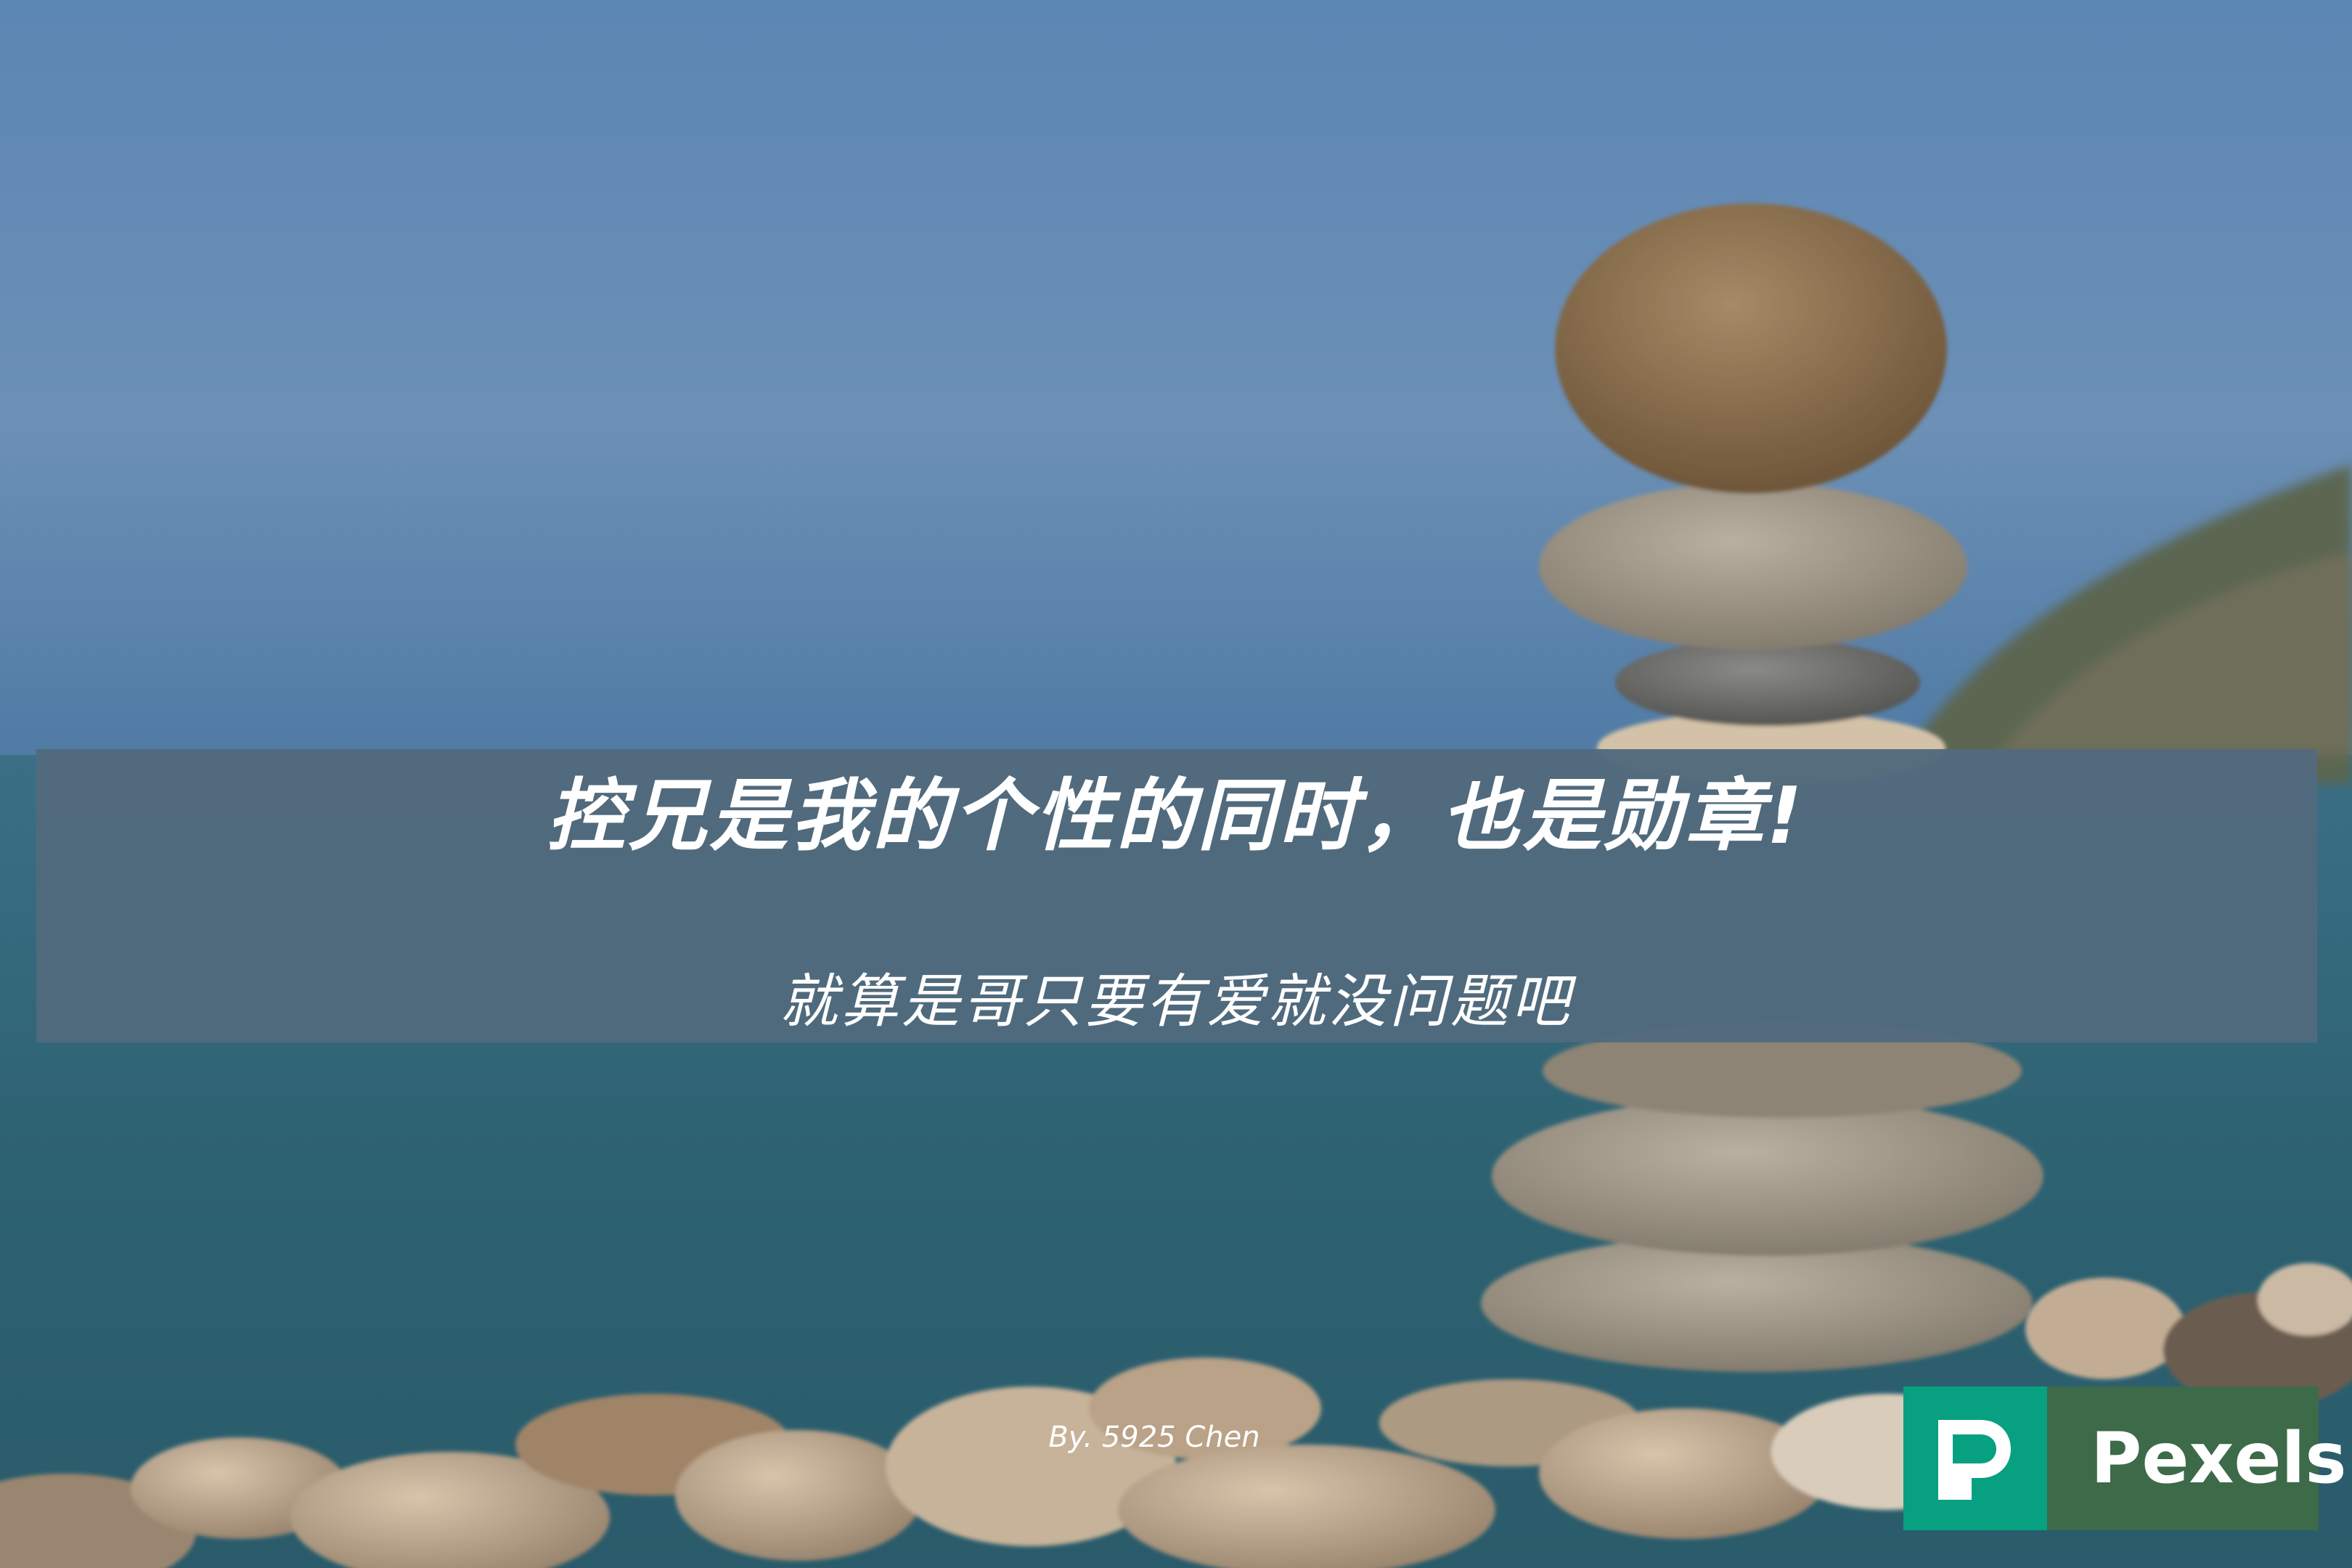 The width and height of the screenshot is (2352, 1568). What do you see at coordinates (1154, 1438) in the screenshot?
I see `author-credit: By. 5925 Chen` at bounding box center [1154, 1438].